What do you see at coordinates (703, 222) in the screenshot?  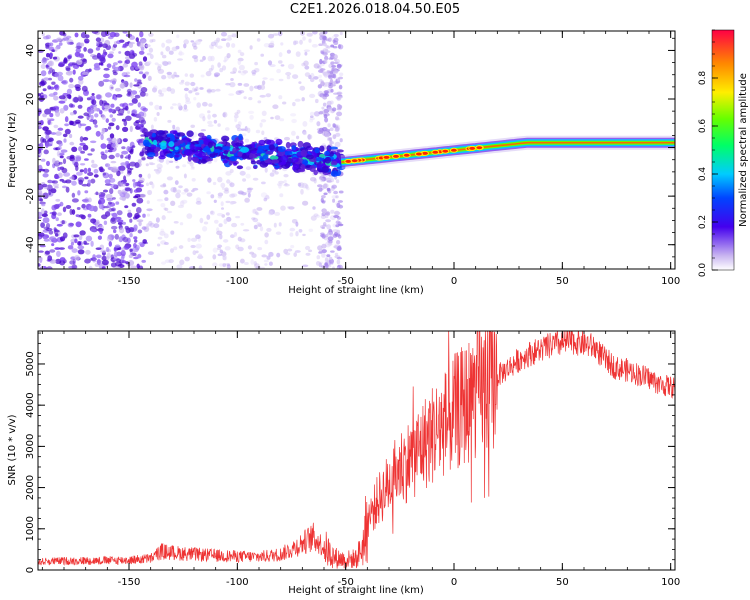 I see `colorbar-tick-label: 0.2` at bounding box center [703, 222].